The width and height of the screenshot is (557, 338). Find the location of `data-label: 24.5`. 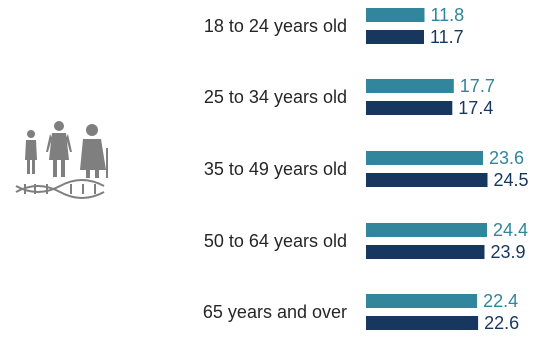

data-label: 24.5 is located at coordinates (511, 180).